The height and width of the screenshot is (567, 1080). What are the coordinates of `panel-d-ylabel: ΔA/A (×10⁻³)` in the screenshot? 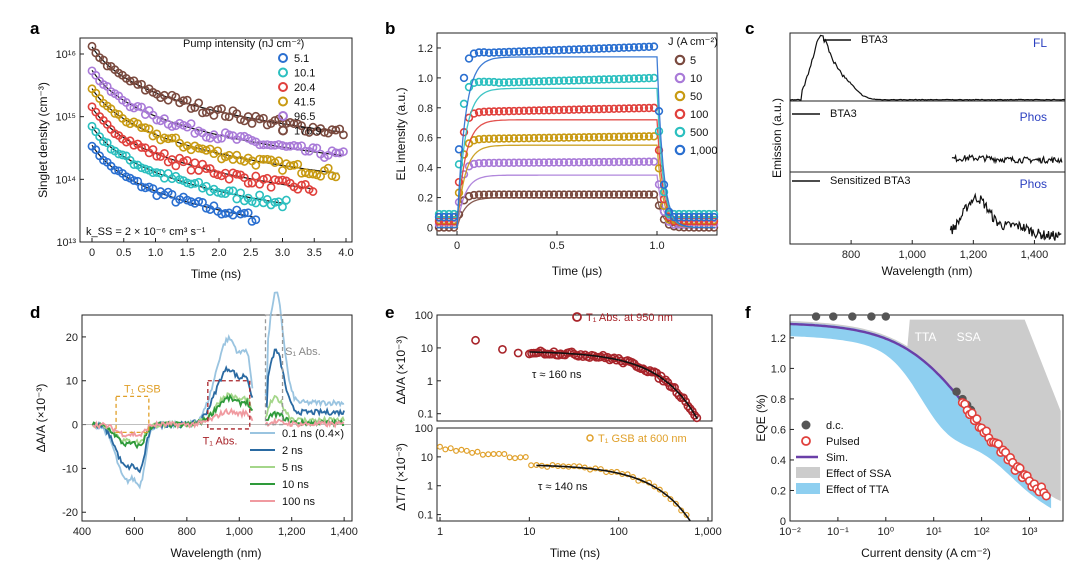 It's located at (41, 418).